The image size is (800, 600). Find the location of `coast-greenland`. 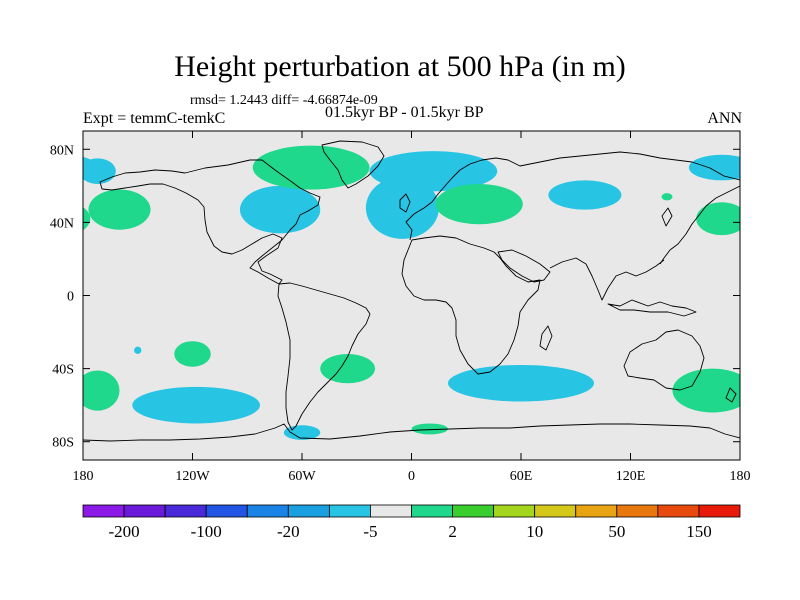

coast-greenland is located at coordinates (353, 164).